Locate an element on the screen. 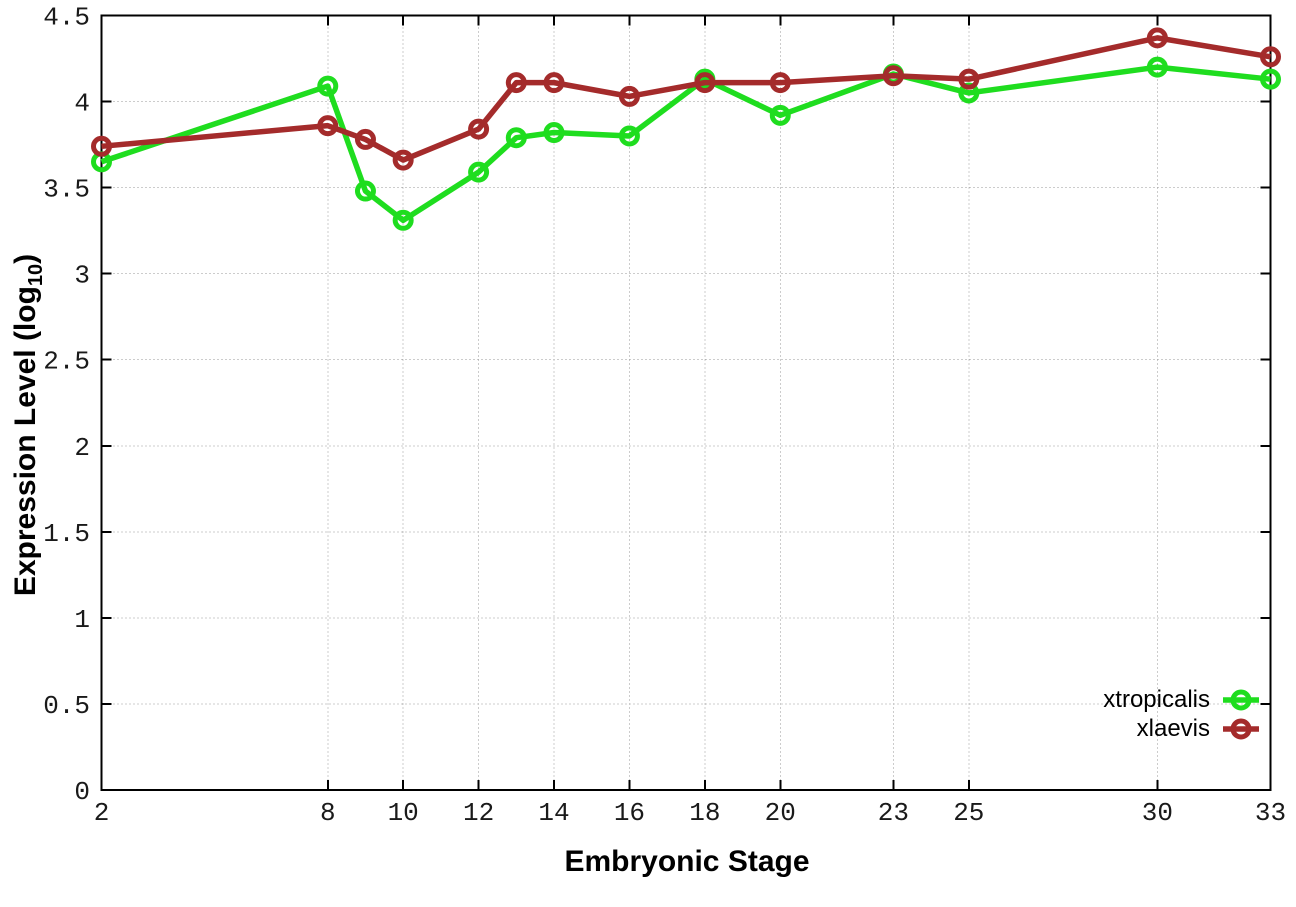 This screenshot has height=907, width=1296. x-tick-label: 18 is located at coordinates (704, 813).